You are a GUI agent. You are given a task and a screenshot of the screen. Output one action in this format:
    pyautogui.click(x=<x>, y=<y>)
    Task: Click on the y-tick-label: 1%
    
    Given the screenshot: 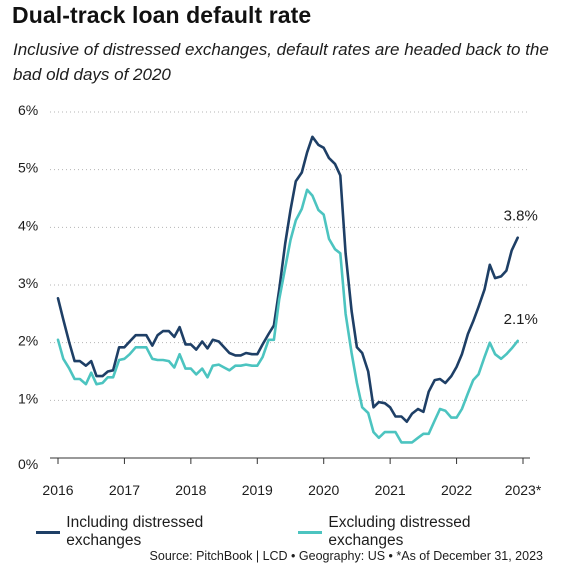 What is the action you would take?
    pyautogui.click(x=28, y=398)
    